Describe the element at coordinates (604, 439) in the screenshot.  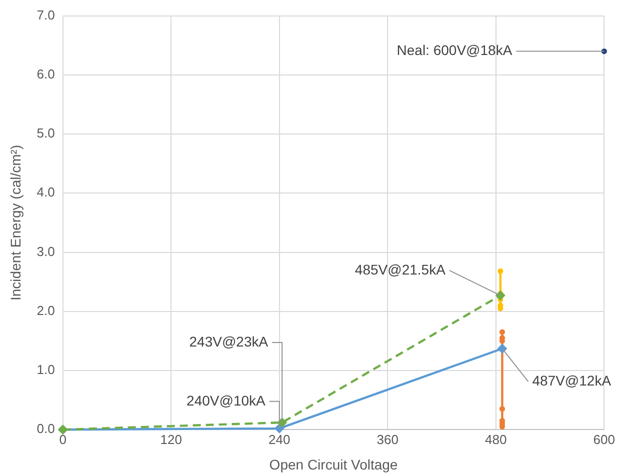
I see `x-tick-label: 600` at that location.